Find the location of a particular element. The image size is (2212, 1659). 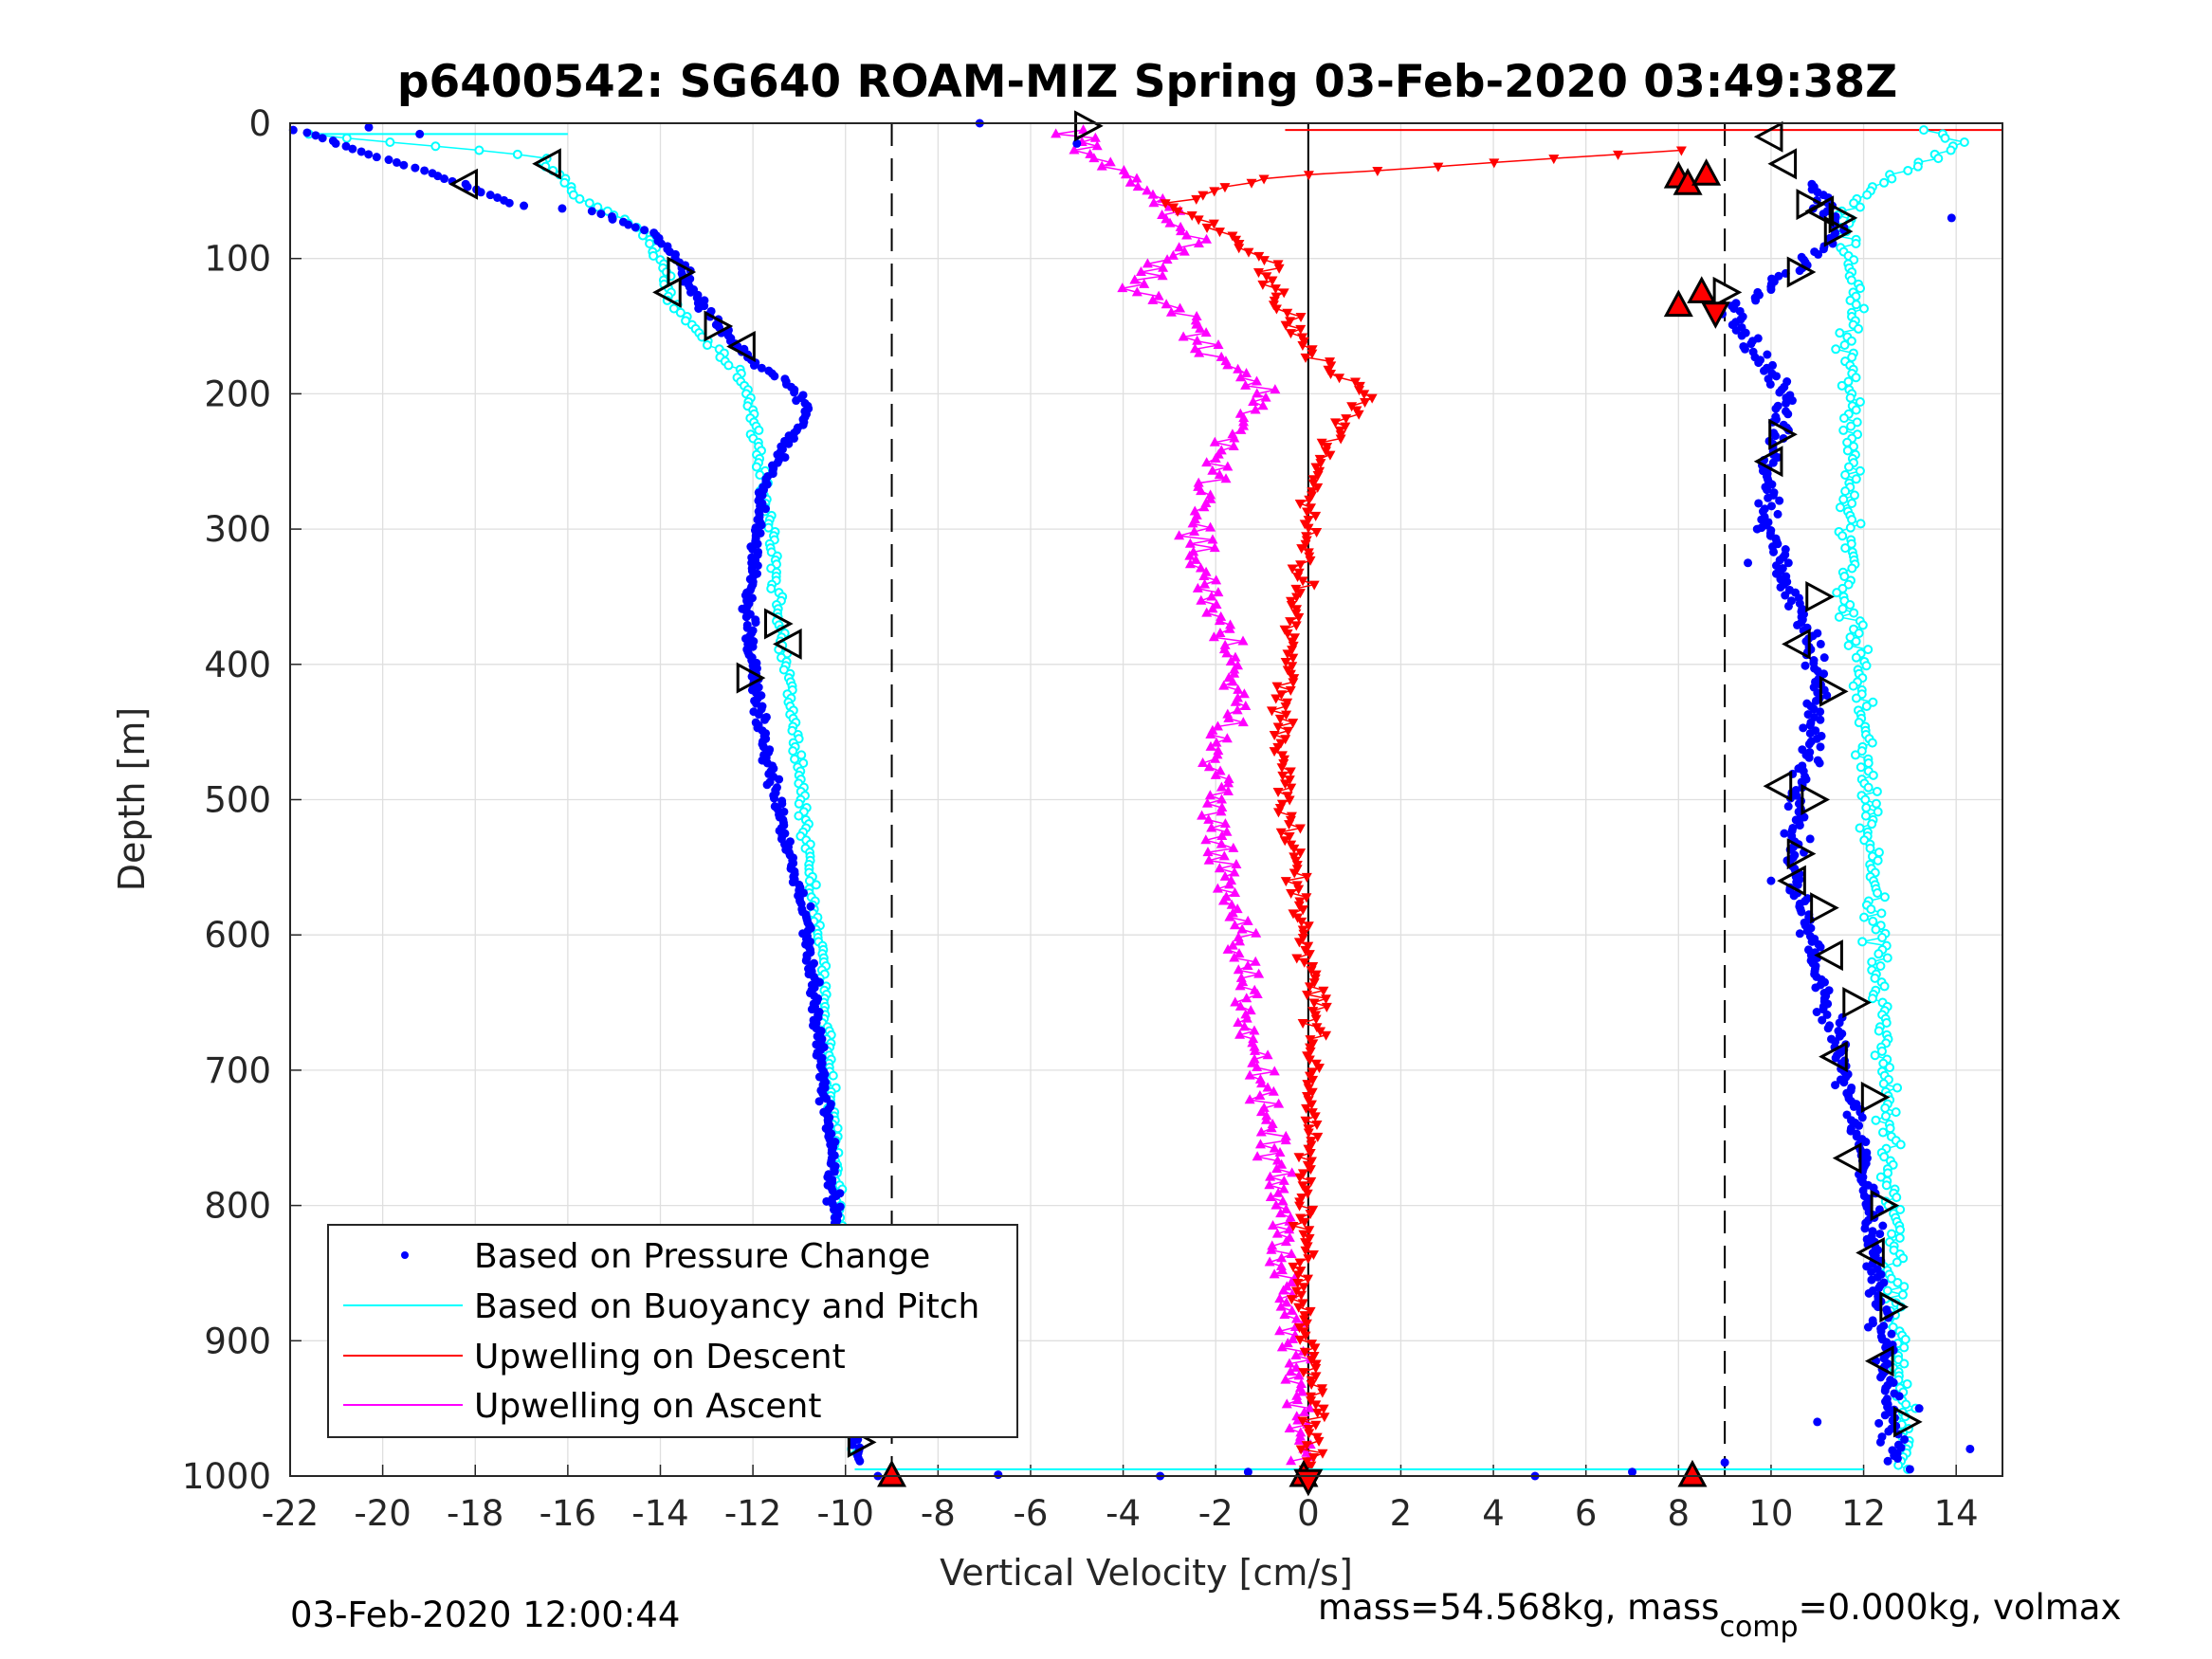

legend-label-pressure: Based on Pressure Change is located at coordinates (702, 1256).